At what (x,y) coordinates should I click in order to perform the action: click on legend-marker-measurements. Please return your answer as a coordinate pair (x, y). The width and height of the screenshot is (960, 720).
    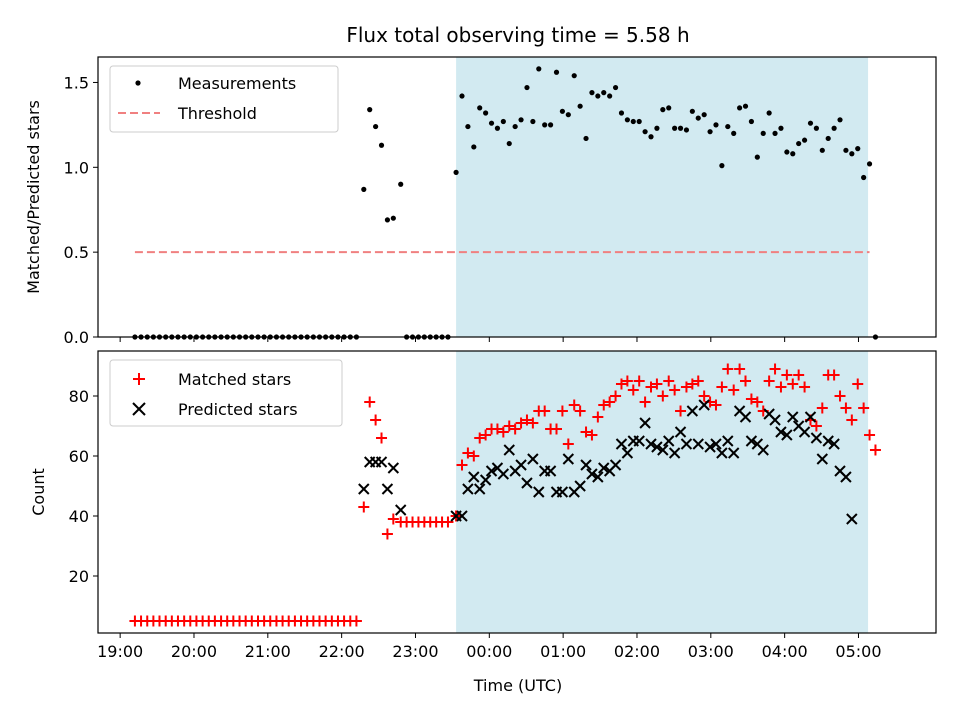
    Looking at the image, I should click on (138, 83).